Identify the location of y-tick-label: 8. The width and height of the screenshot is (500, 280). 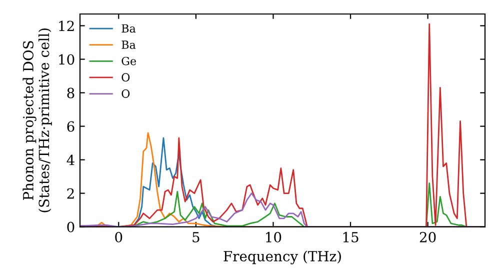
(70, 93).